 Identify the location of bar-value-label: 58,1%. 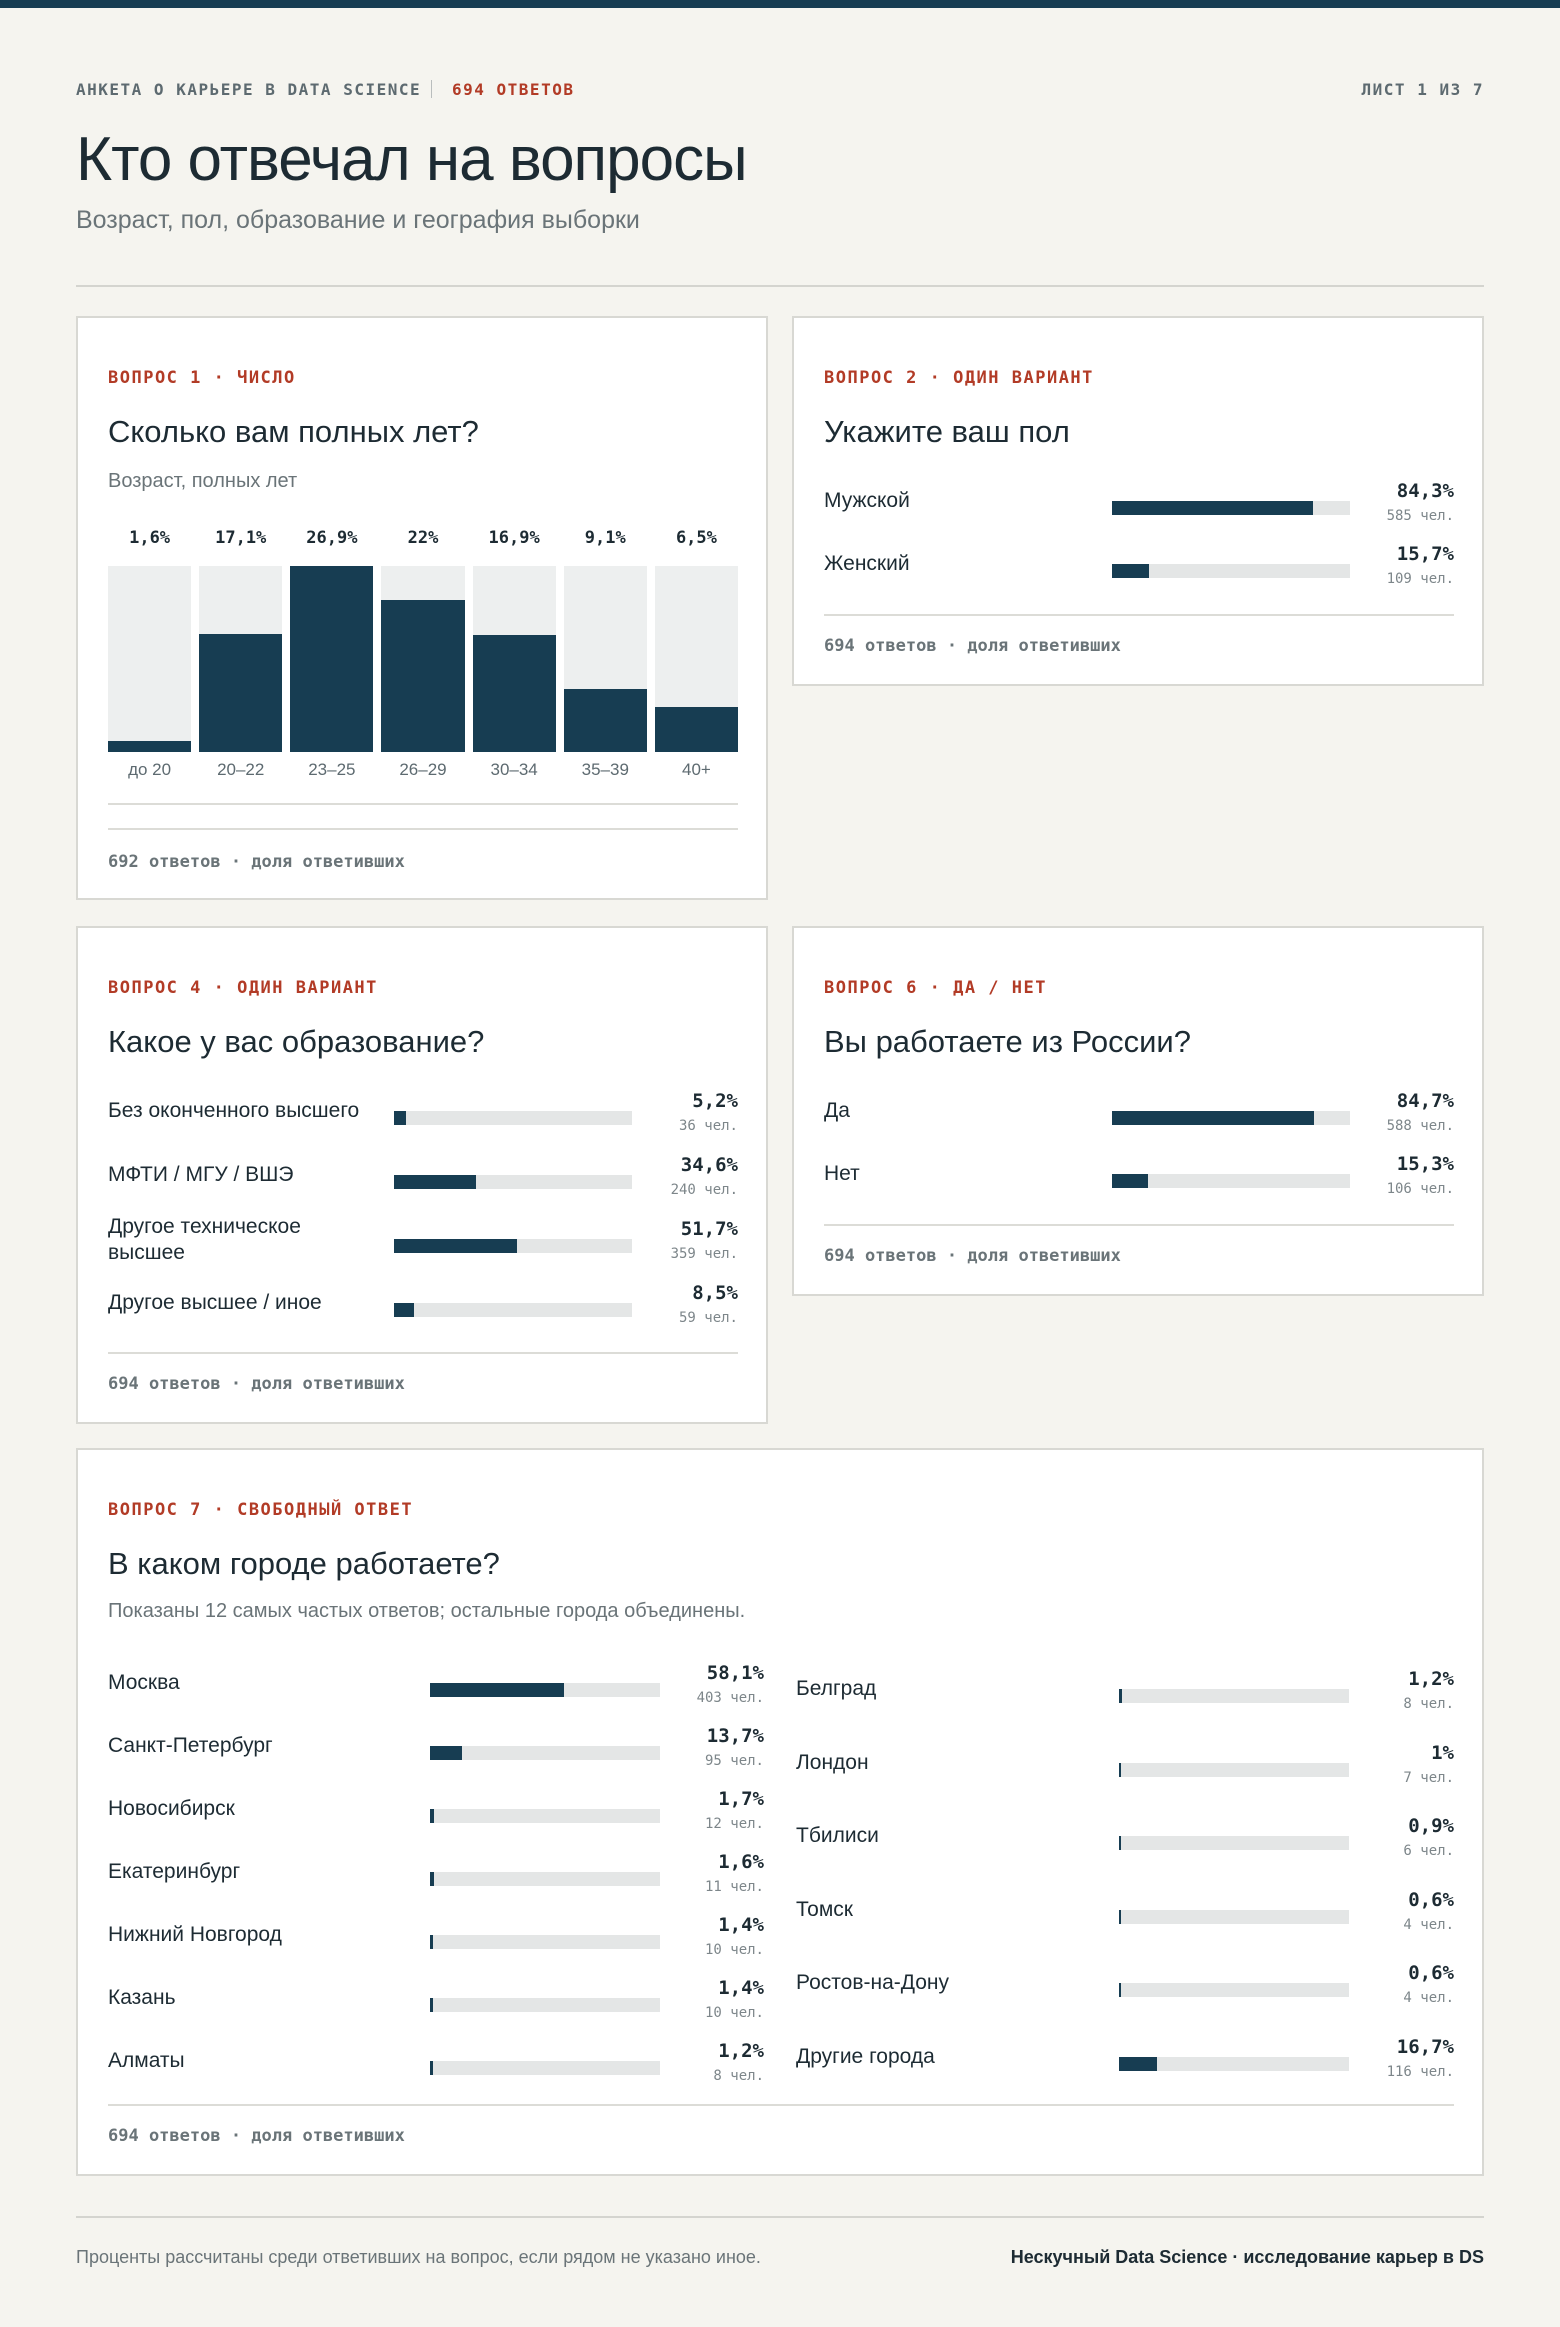
(735, 1673).